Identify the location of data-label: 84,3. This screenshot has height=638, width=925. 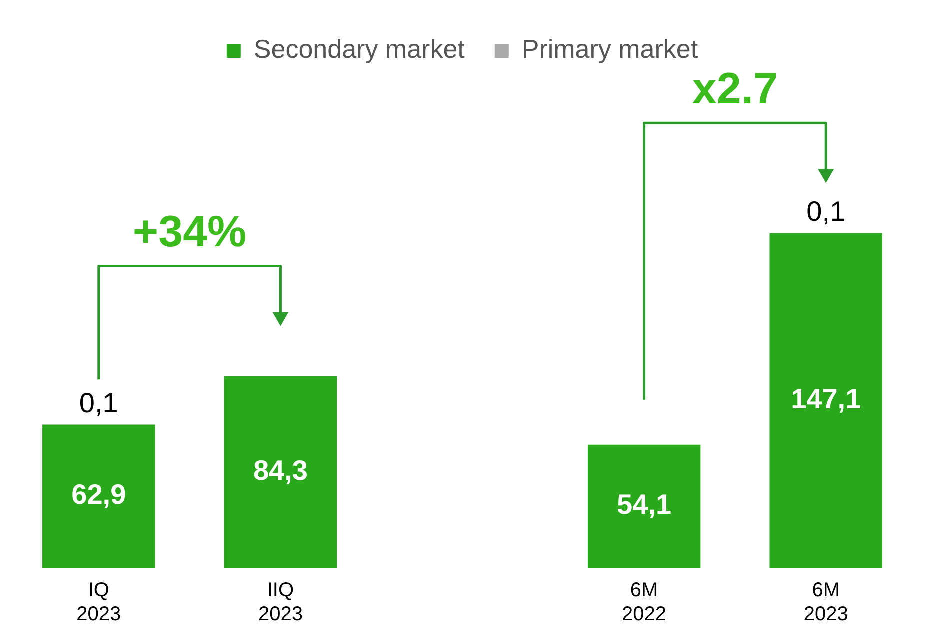
(280, 470).